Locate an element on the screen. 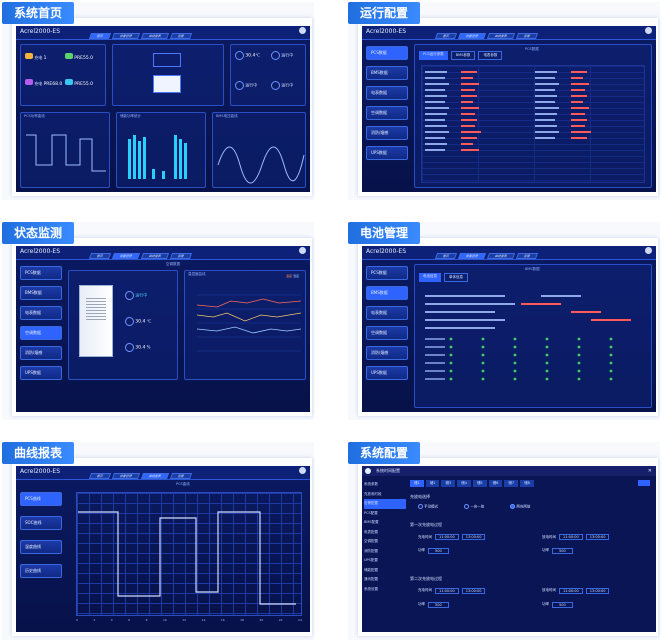 This screenshot has width=669, height=644. sidebar-item: 充放电时段 is located at coordinates (373, 493).